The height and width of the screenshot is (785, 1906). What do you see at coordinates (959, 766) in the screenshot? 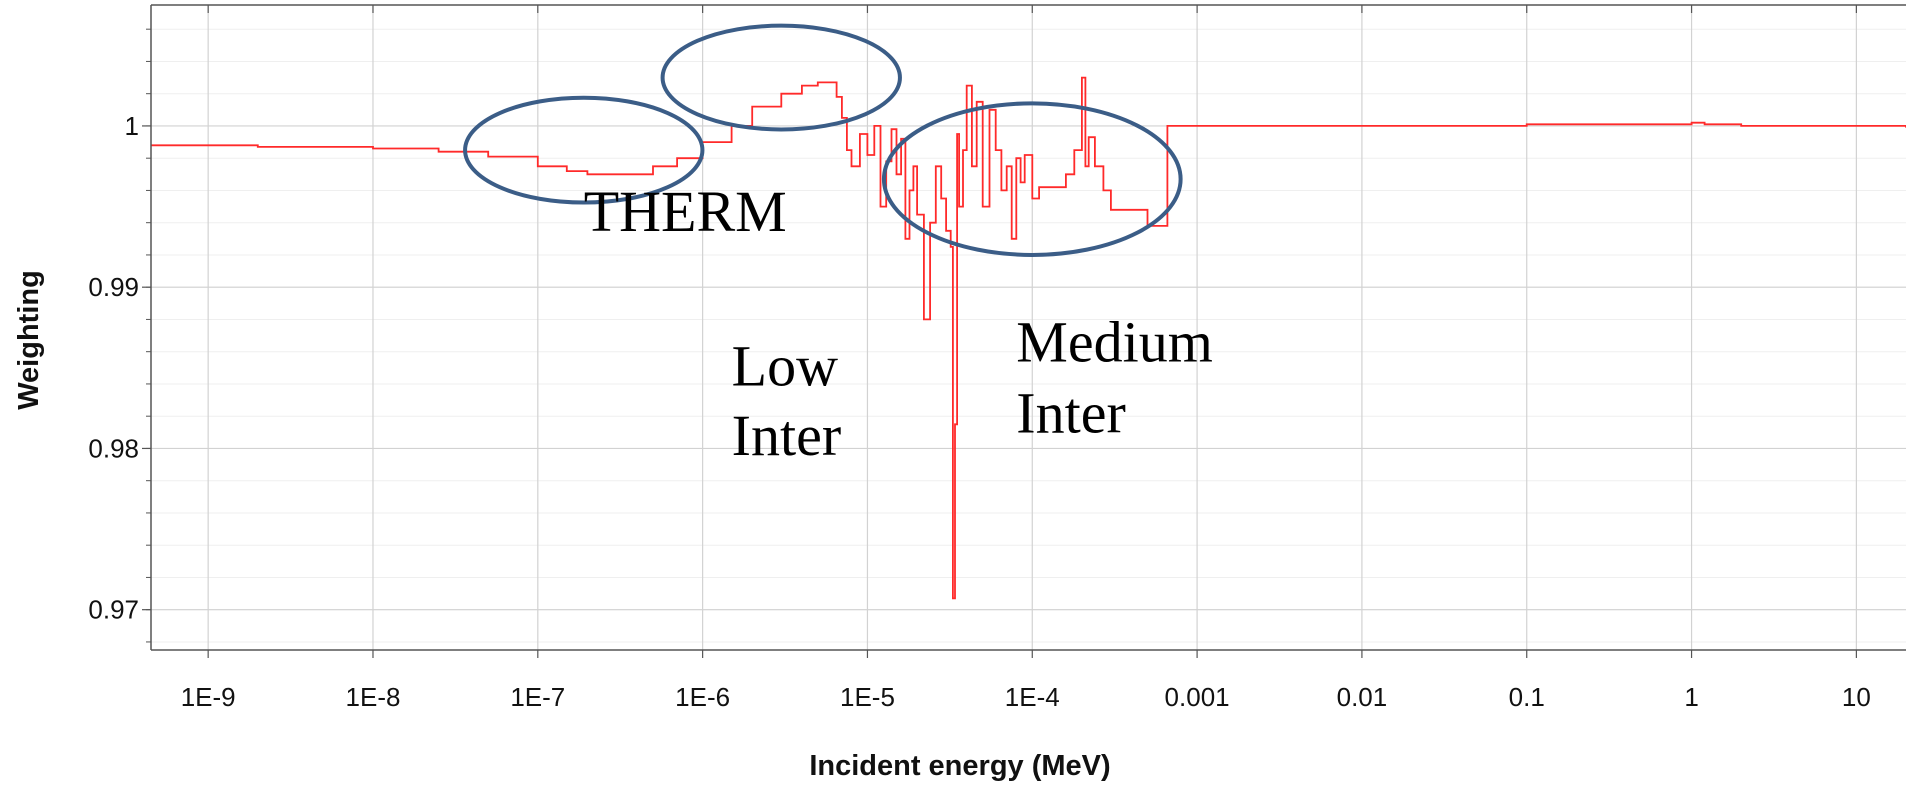
I see `x-axis-title: Incident energy (MeV)` at bounding box center [959, 766].